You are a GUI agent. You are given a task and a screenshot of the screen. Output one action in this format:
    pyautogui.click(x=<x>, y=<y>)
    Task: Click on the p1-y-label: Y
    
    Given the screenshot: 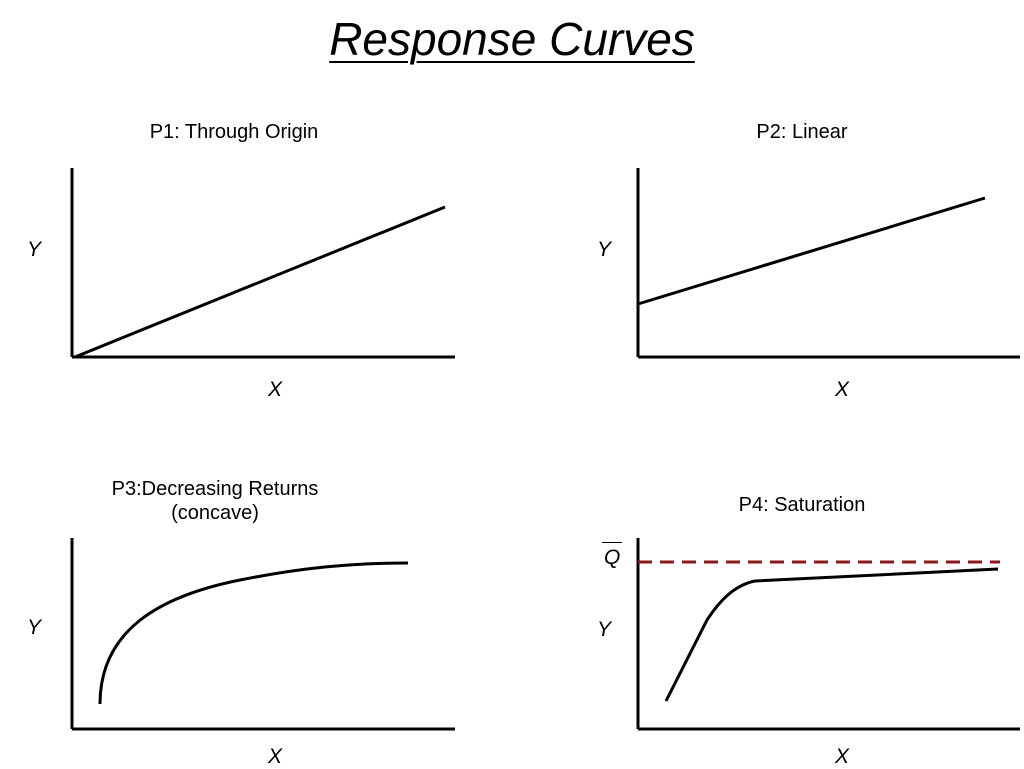 What is the action you would take?
    pyautogui.click(x=34, y=249)
    